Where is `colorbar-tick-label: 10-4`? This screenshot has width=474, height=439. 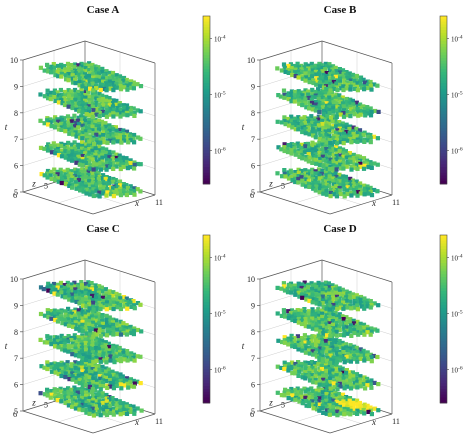 colorbar-tick-label: 10-4 is located at coordinates (220, 257).